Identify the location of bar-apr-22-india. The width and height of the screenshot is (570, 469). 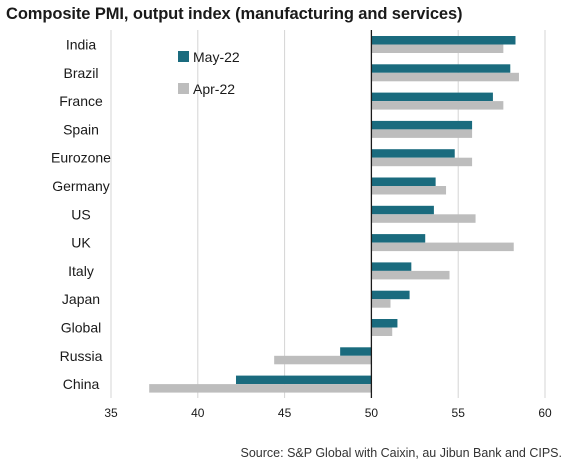
(437, 48).